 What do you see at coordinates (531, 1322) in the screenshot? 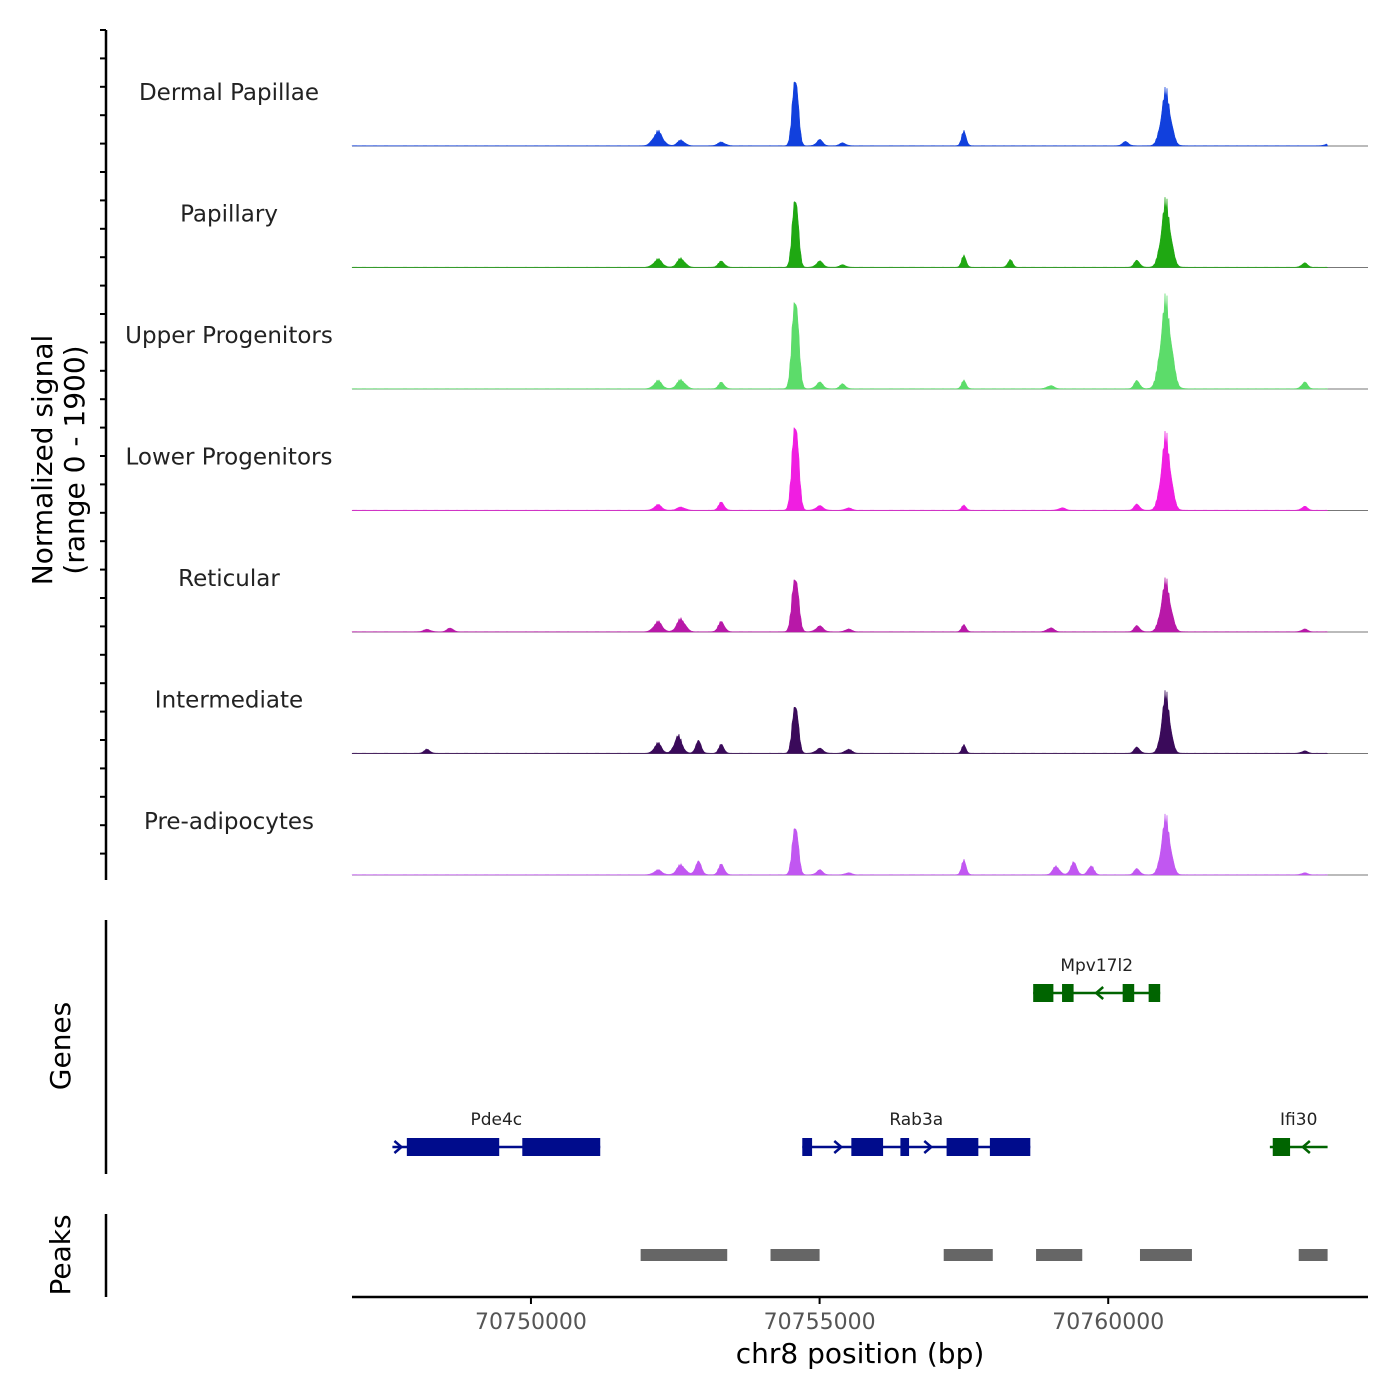
I see `x-tick-label: 70750000` at bounding box center [531, 1322].